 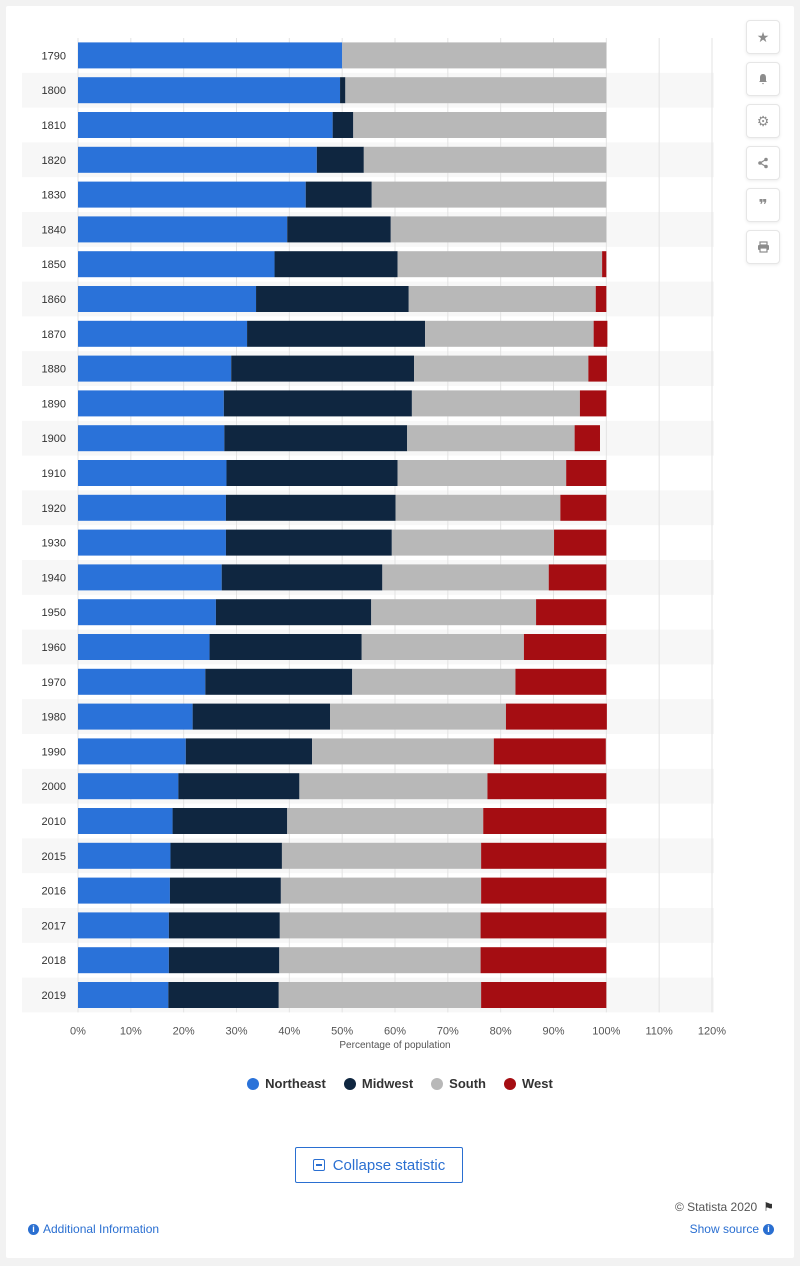 What do you see at coordinates (54, 509) in the screenshot?
I see `y-tick-label: 1920` at bounding box center [54, 509].